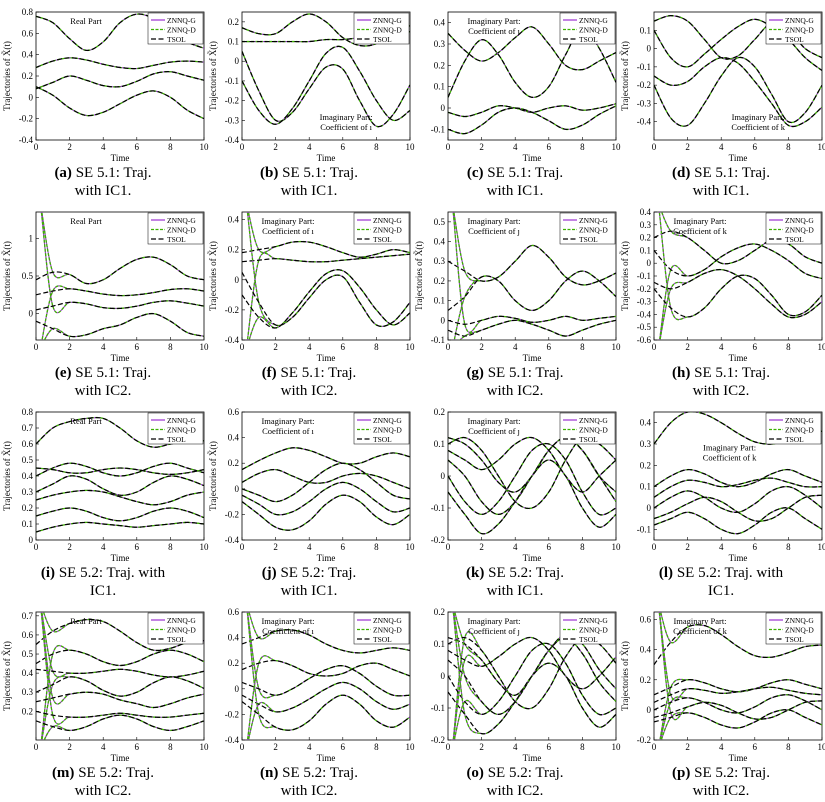  I want to click on caption-label: (l), so click(666, 573).